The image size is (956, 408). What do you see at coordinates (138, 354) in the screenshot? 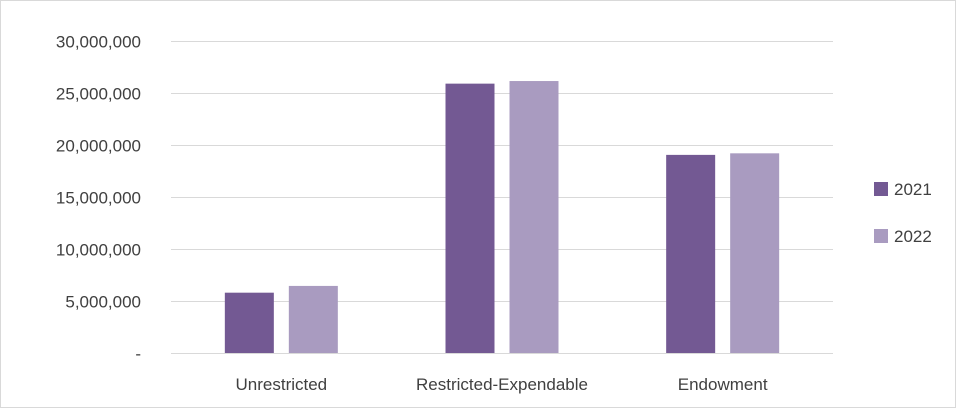
I see `y-tick-label: -` at bounding box center [138, 354].